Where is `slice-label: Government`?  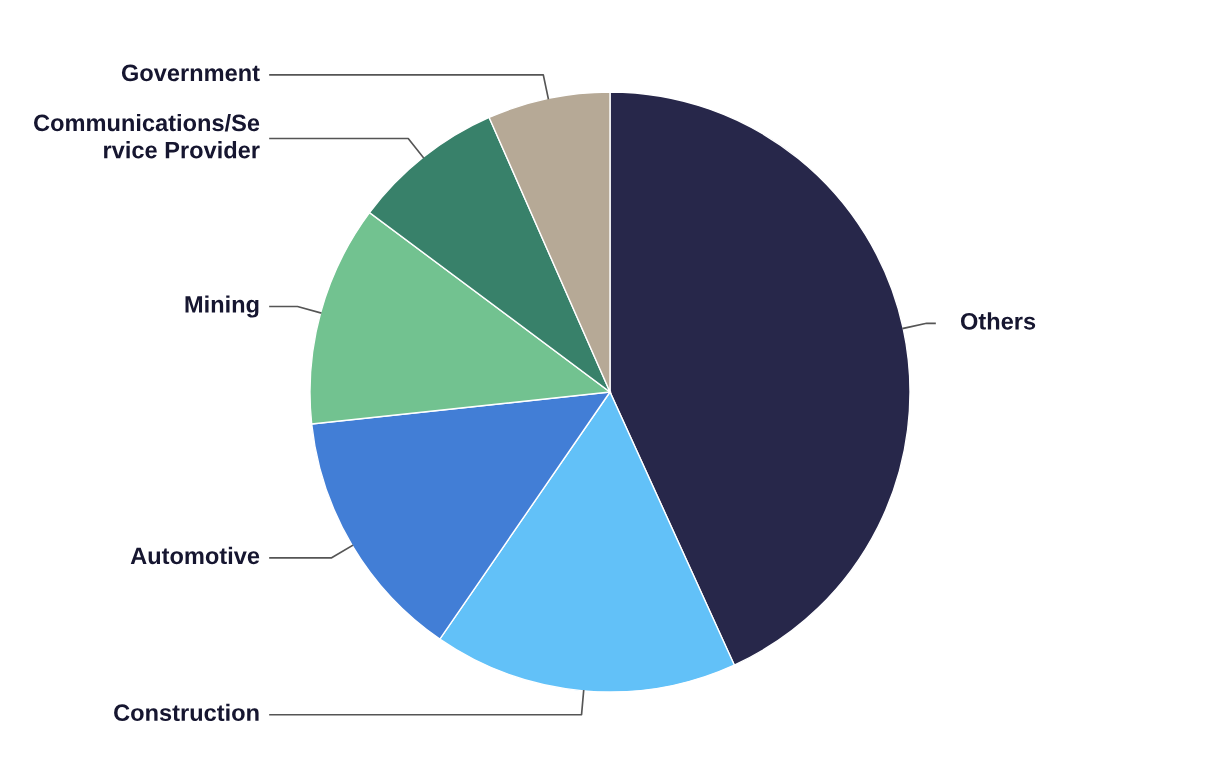
slice-label: Government is located at coordinates (190, 73).